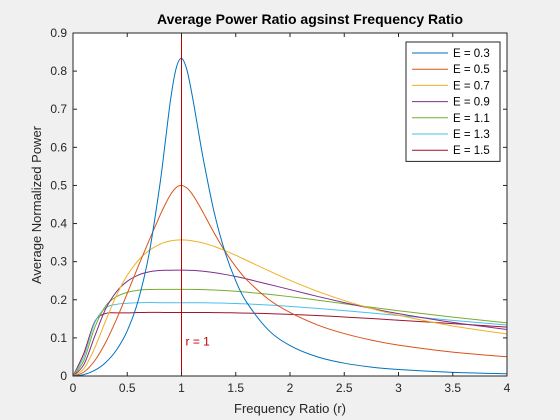 The width and height of the screenshot is (560, 420). Describe the element at coordinates (63, 376) in the screenshot. I see `y-tick-label: 0` at that location.